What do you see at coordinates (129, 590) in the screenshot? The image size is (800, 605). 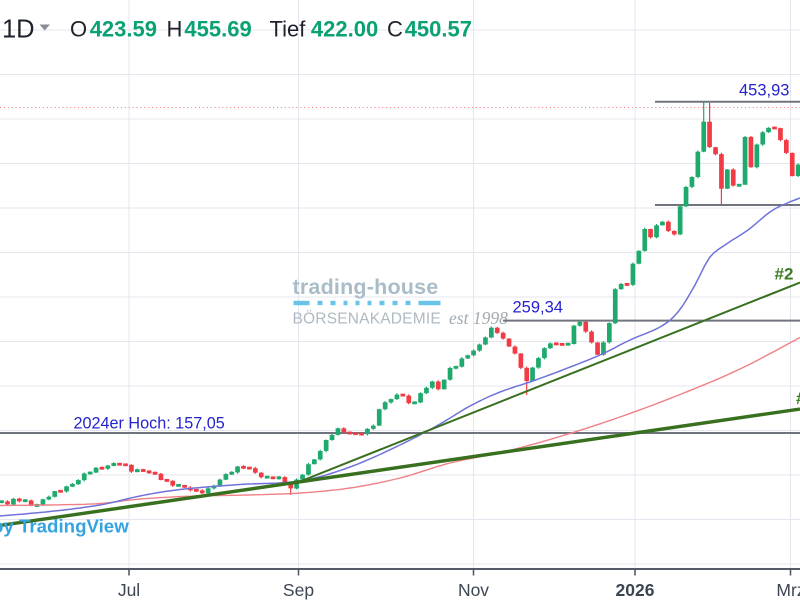 I see `svg-text: Jul` at bounding box center [129, 590].